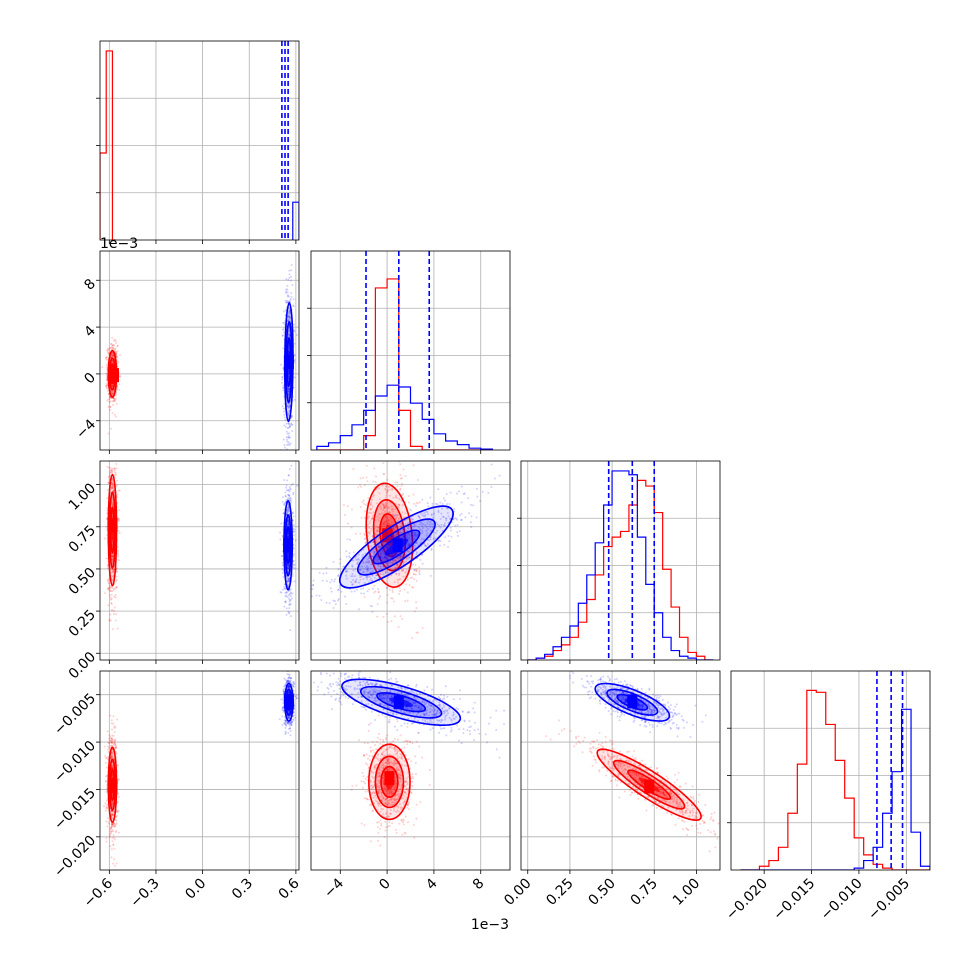  I want to click on x-tick-label: 0.6, so click(289, 888).